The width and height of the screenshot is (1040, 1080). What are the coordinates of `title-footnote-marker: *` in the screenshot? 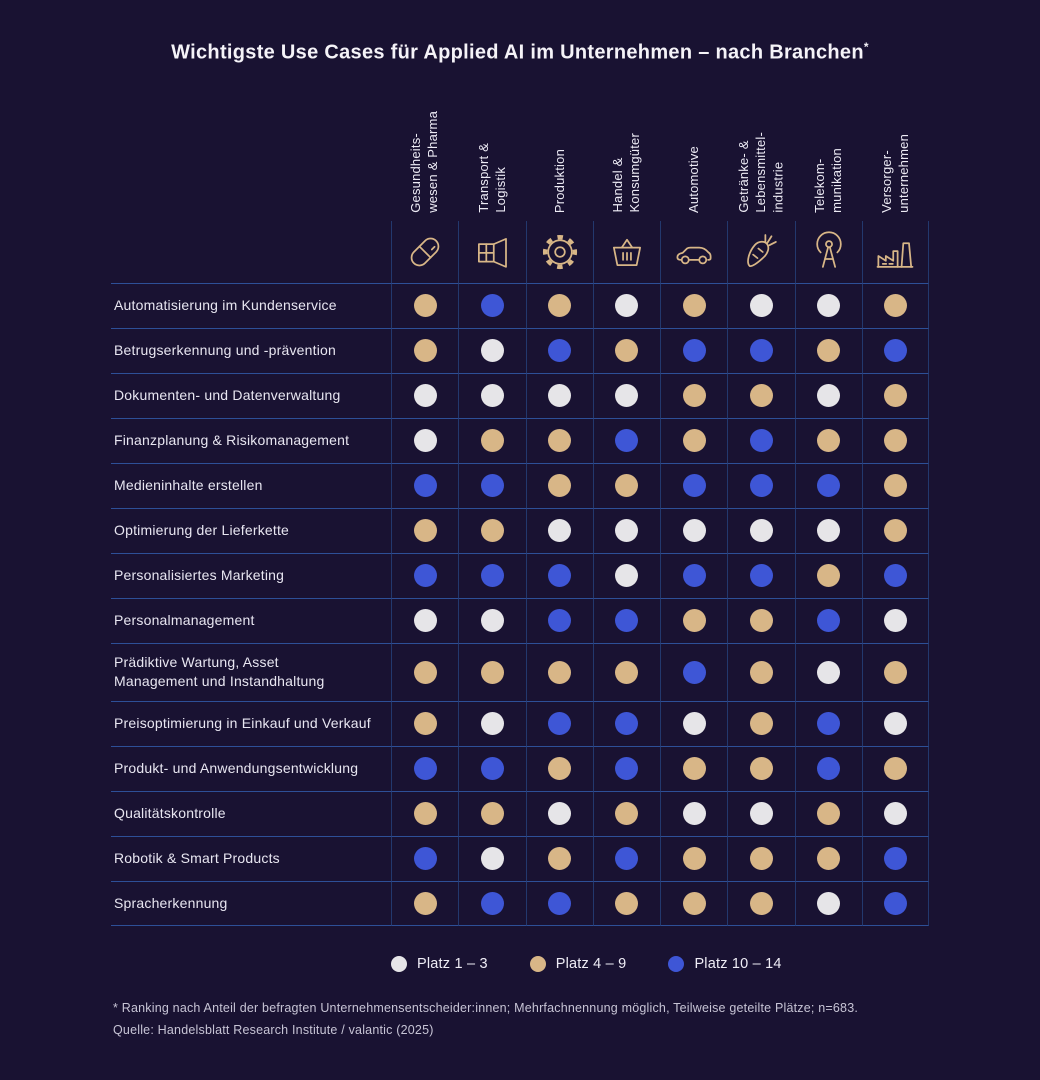 It's located at (866, 47).